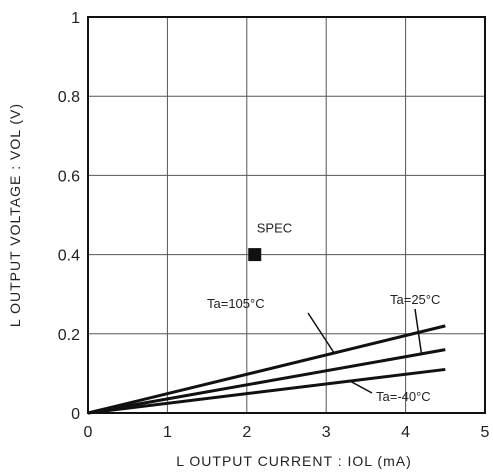 Image resolution: width=493 pixels, height=476 pixels. I want to click on series-label-ta-25: Ta=25°C, so click(415, 299).